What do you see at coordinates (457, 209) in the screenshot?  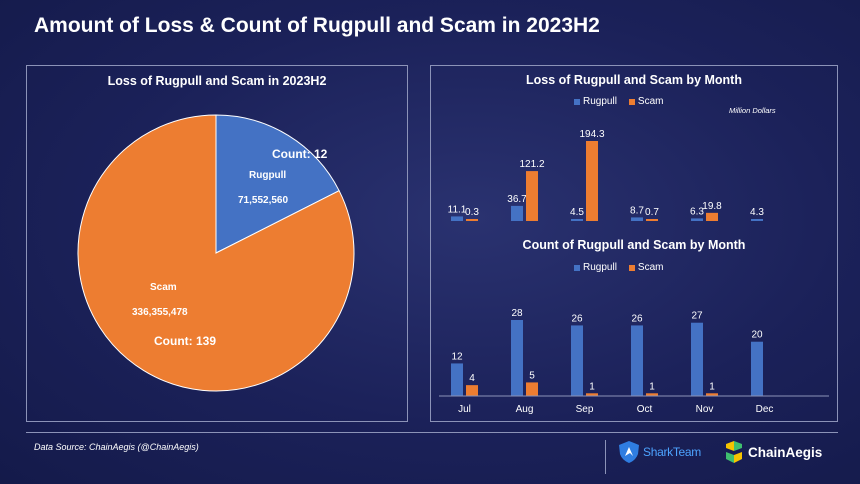 I see `loss-label-rugpull-jul: 11.1` at bounding box center [457, 209].